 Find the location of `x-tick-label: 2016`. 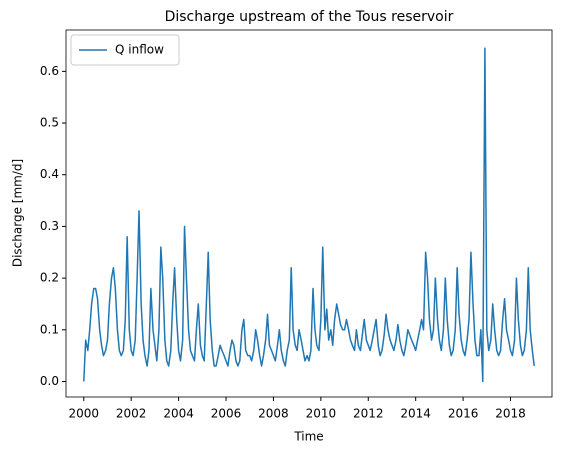

x-tick-label: 2016 is located at coordinates (463, 414).